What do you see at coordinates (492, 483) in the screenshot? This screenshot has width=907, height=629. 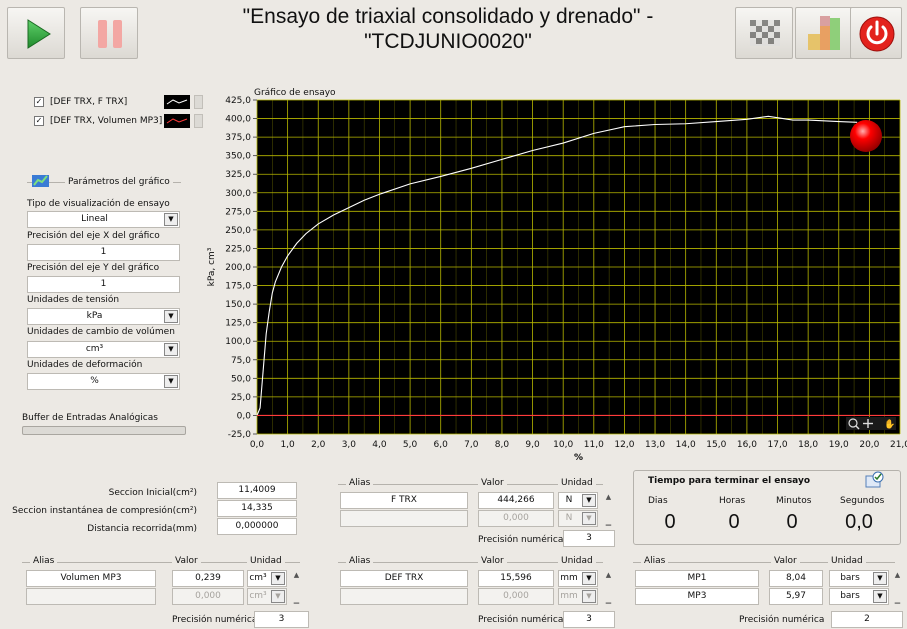 I see `value-header: Valor` at bounding box center [492, 483].